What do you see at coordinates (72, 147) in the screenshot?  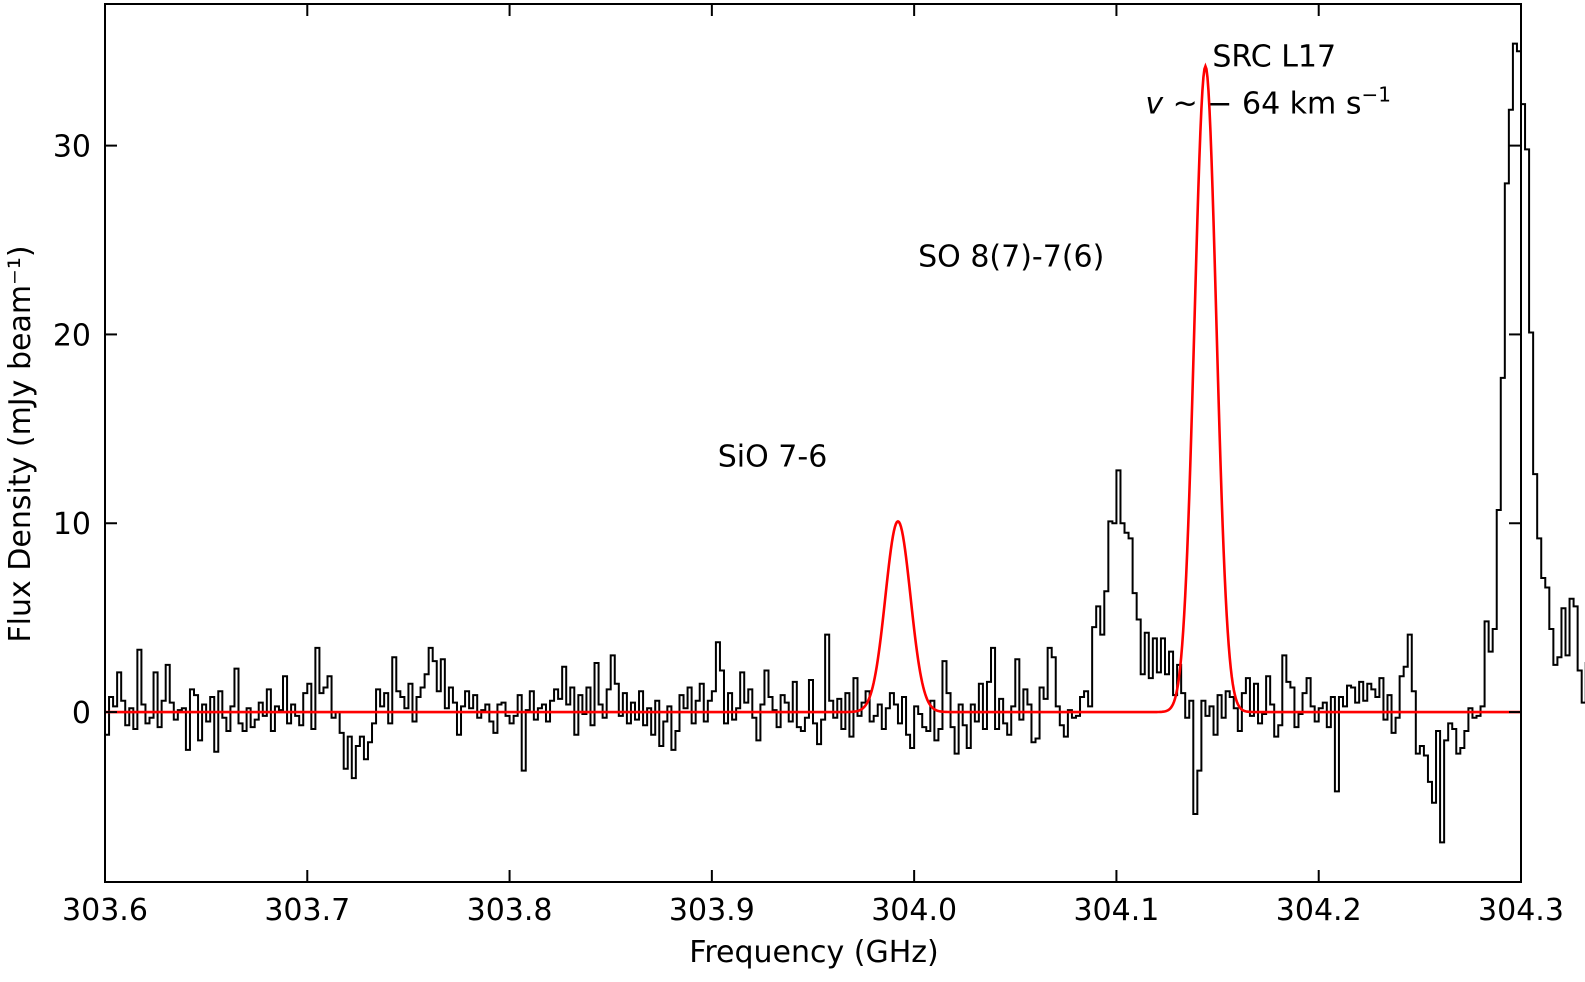 I see `y-tick-label: 30` at bounding box center [72, 147].